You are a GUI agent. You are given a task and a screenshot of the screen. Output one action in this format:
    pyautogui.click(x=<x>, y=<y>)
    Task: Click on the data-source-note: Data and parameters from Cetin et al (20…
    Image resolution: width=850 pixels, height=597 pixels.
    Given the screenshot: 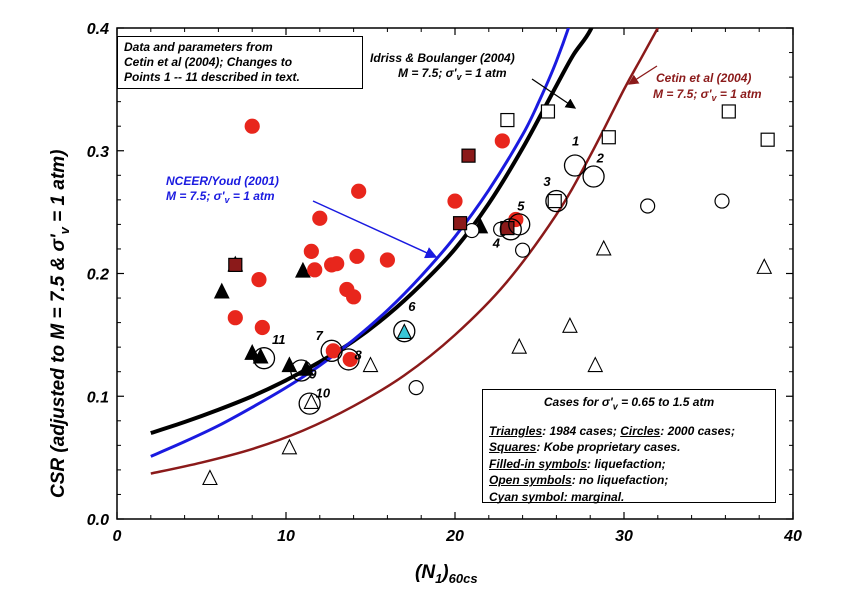 What is the action you would take?
    pyautogui.click(x=240, y=62)
    